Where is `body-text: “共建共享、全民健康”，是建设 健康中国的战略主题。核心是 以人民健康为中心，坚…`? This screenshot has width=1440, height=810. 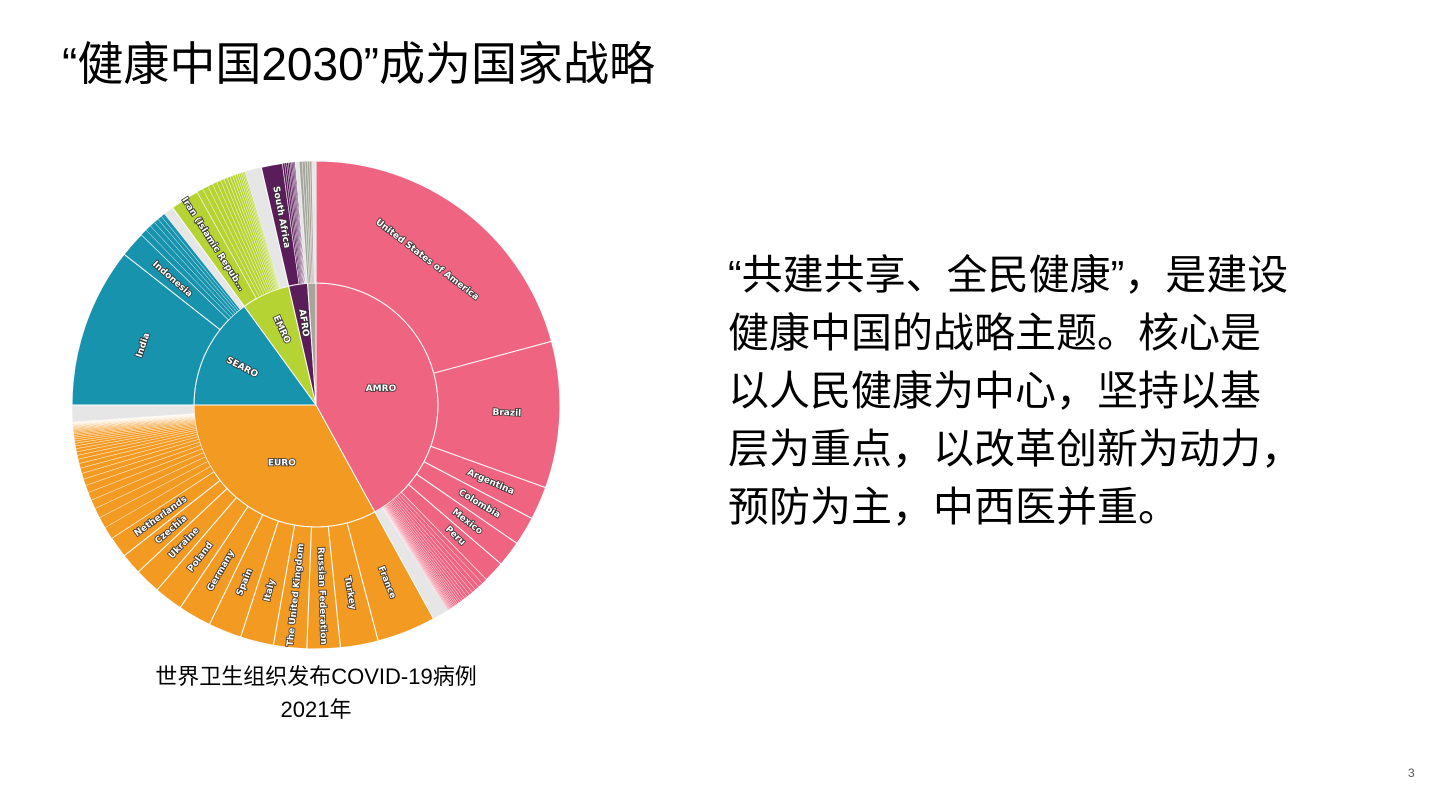 body-text: “共建共享、全民健康”，是建设 健康中国的战略主题。核心是 以人民健康为中心，坚… is located at coordinates (1015, 391).